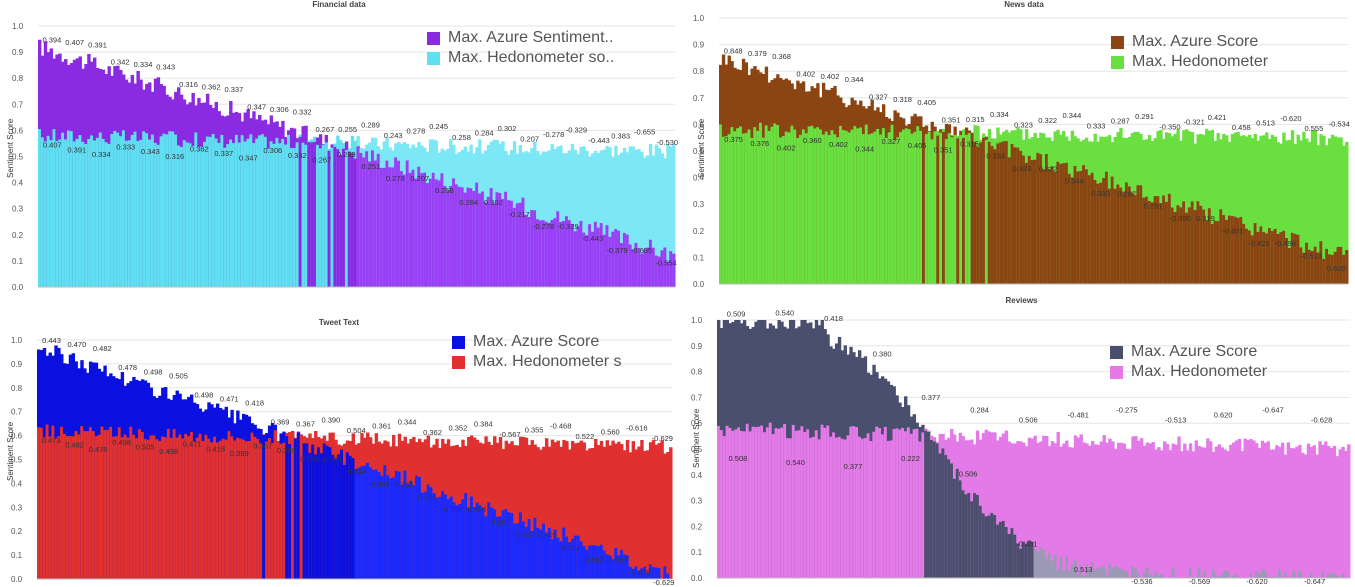 The width and height of the screenshot is (1355, 587). What do you see at coordinates (1241, 127) in the screenshot?
I see `data-label: 0.458` at bounding box center [1241, 127].